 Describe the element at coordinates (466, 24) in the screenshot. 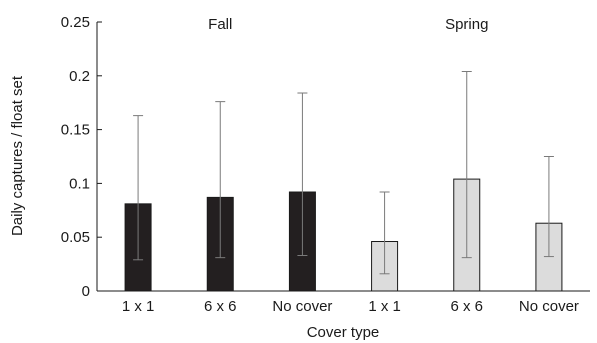

I see `group-label: Spring` at that location.